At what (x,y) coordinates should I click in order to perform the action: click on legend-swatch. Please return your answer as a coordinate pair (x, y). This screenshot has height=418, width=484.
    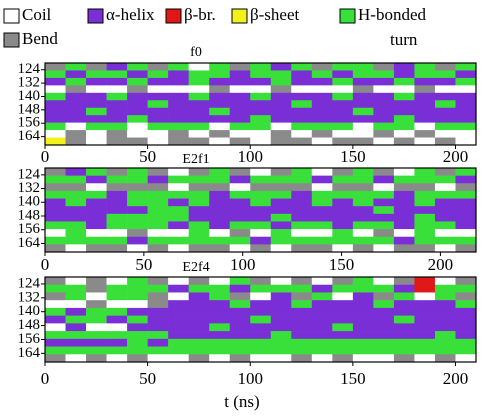
    Looking at the image, I should click on (11, 40).